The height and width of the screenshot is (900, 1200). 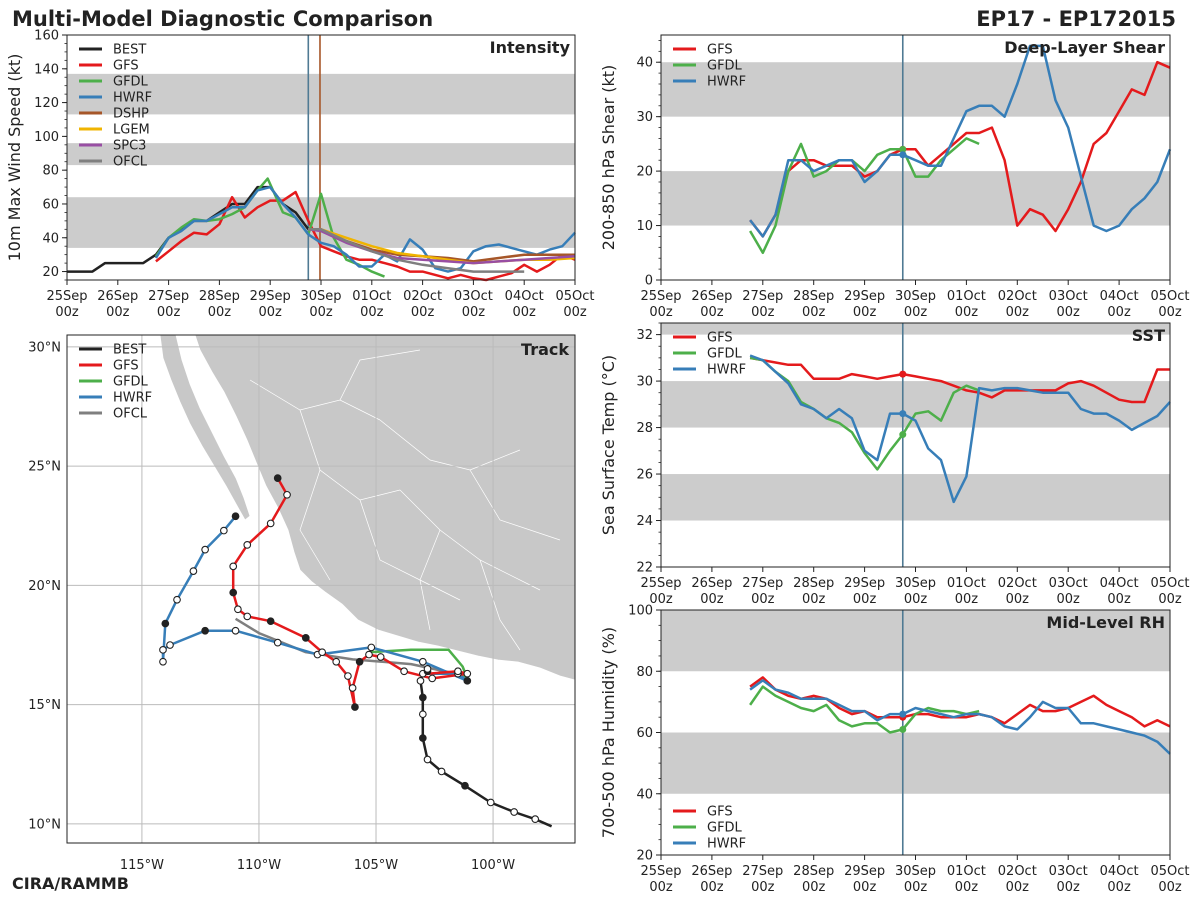 I want to click on sst-y-tick-label: 24, so click(x=644, y=521).